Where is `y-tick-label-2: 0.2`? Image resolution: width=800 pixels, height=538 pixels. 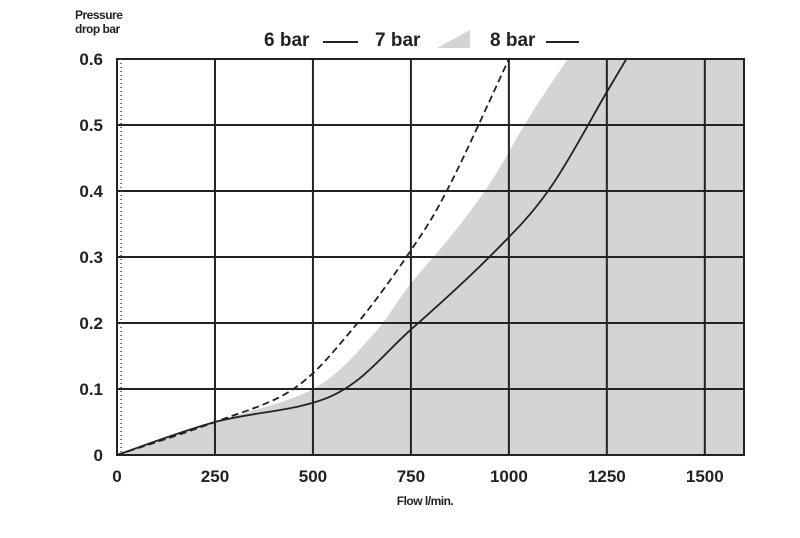 y-tick-label-2: 0.2 is located at coordinates (91, 323).